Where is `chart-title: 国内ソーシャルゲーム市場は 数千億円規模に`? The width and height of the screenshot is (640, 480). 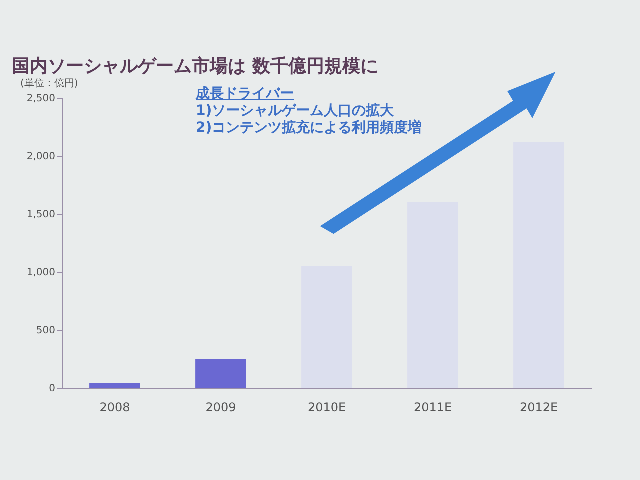 chart-title: 国内ソーシャルゲーム市場は 数千億円規模に is located at coordinates (195, 66).